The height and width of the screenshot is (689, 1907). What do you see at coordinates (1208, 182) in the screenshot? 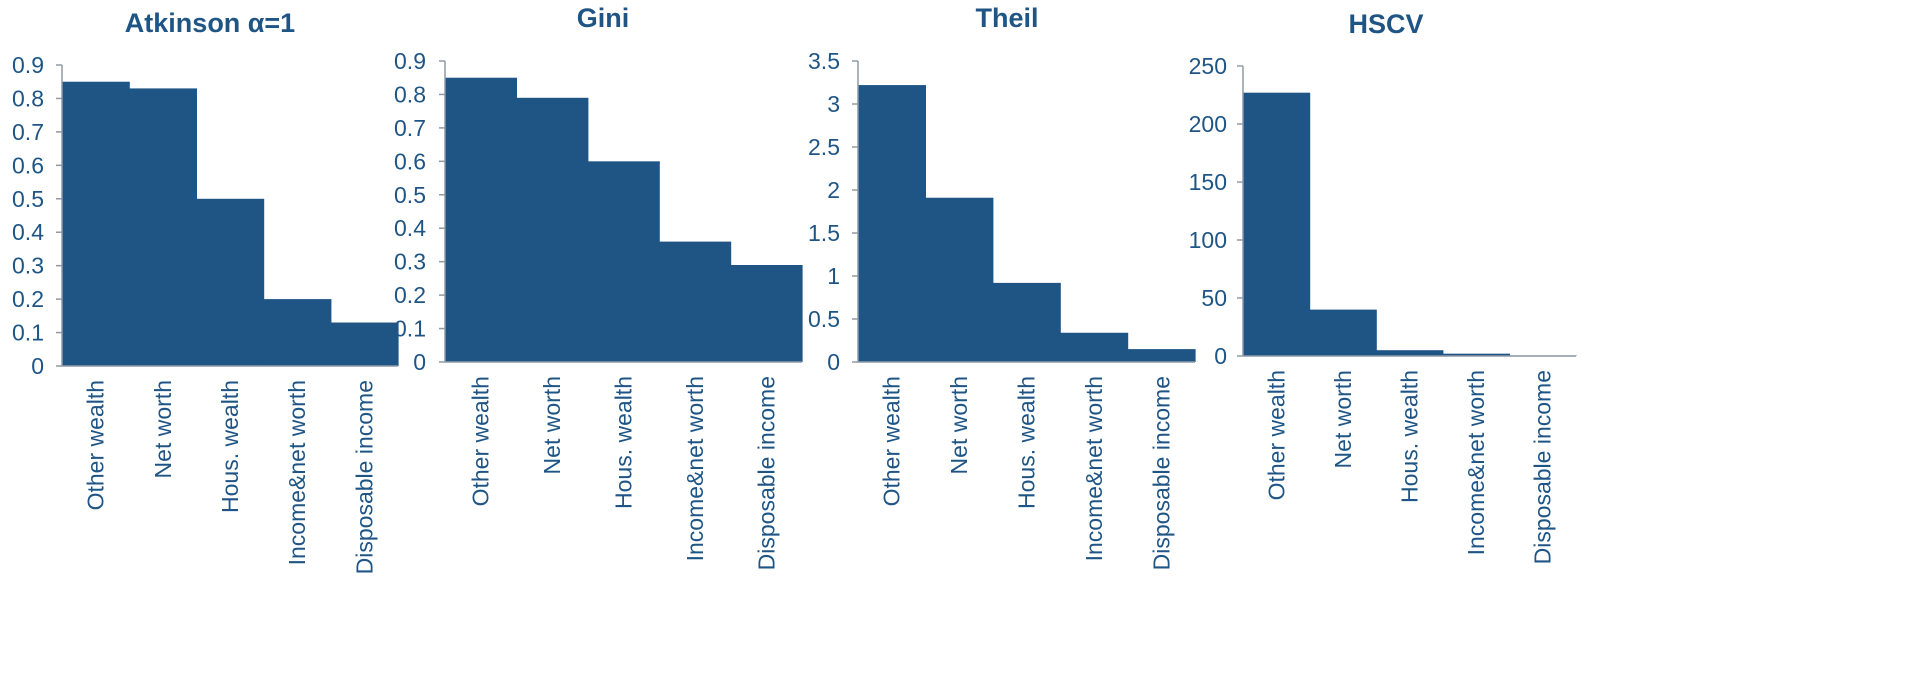
I see `y-tick-label: 150` at bounding box center [1208, 182].